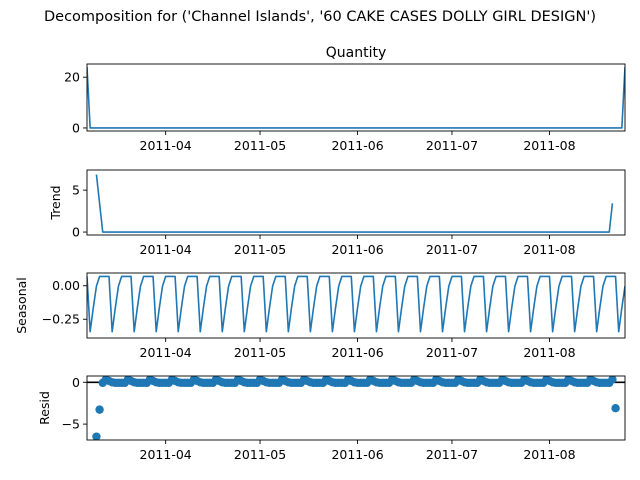  I want to click on seasonal-series-line, so click(356, 304).